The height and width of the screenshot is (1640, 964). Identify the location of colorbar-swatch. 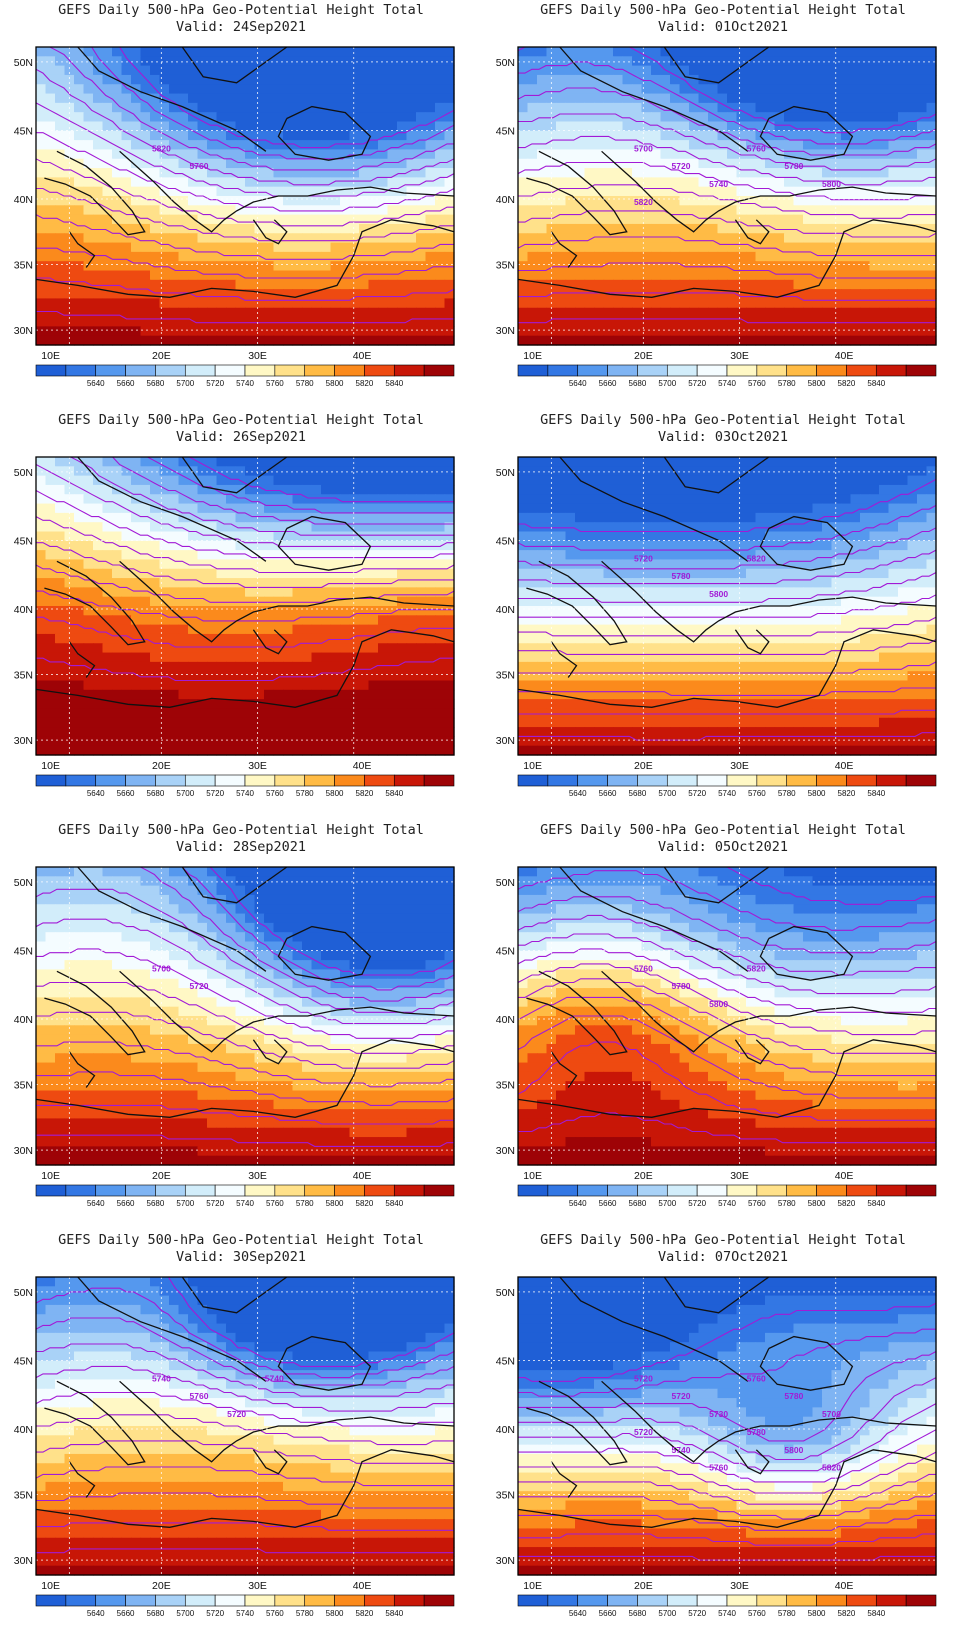
(200, 370).